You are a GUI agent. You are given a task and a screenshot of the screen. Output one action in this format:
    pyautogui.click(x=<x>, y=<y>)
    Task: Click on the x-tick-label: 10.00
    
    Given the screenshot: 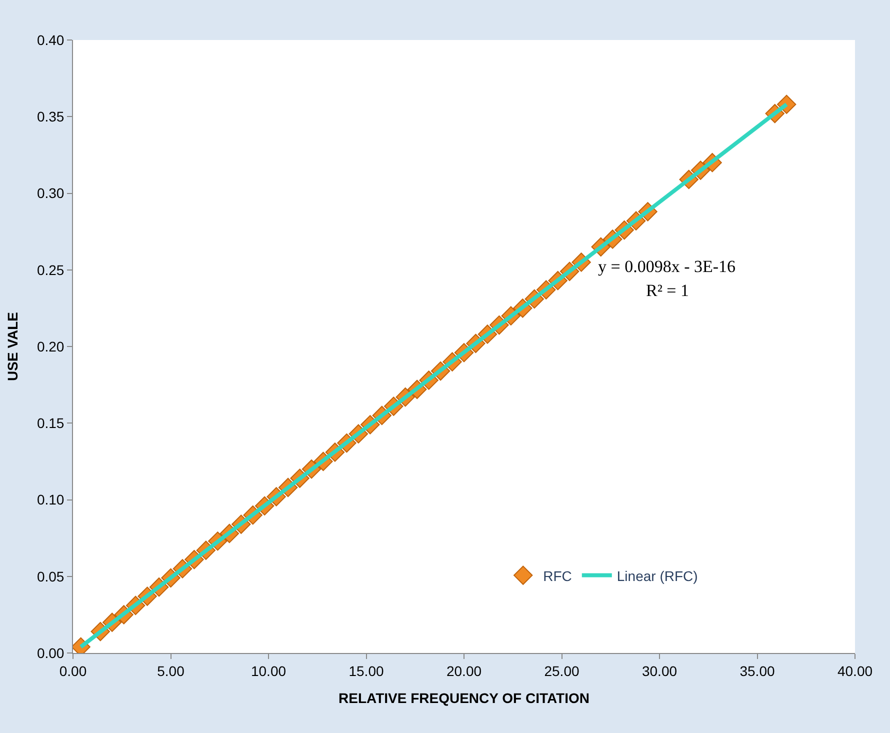 What is the action you would take?
    pyautogui.click(x=268, y=670)
    